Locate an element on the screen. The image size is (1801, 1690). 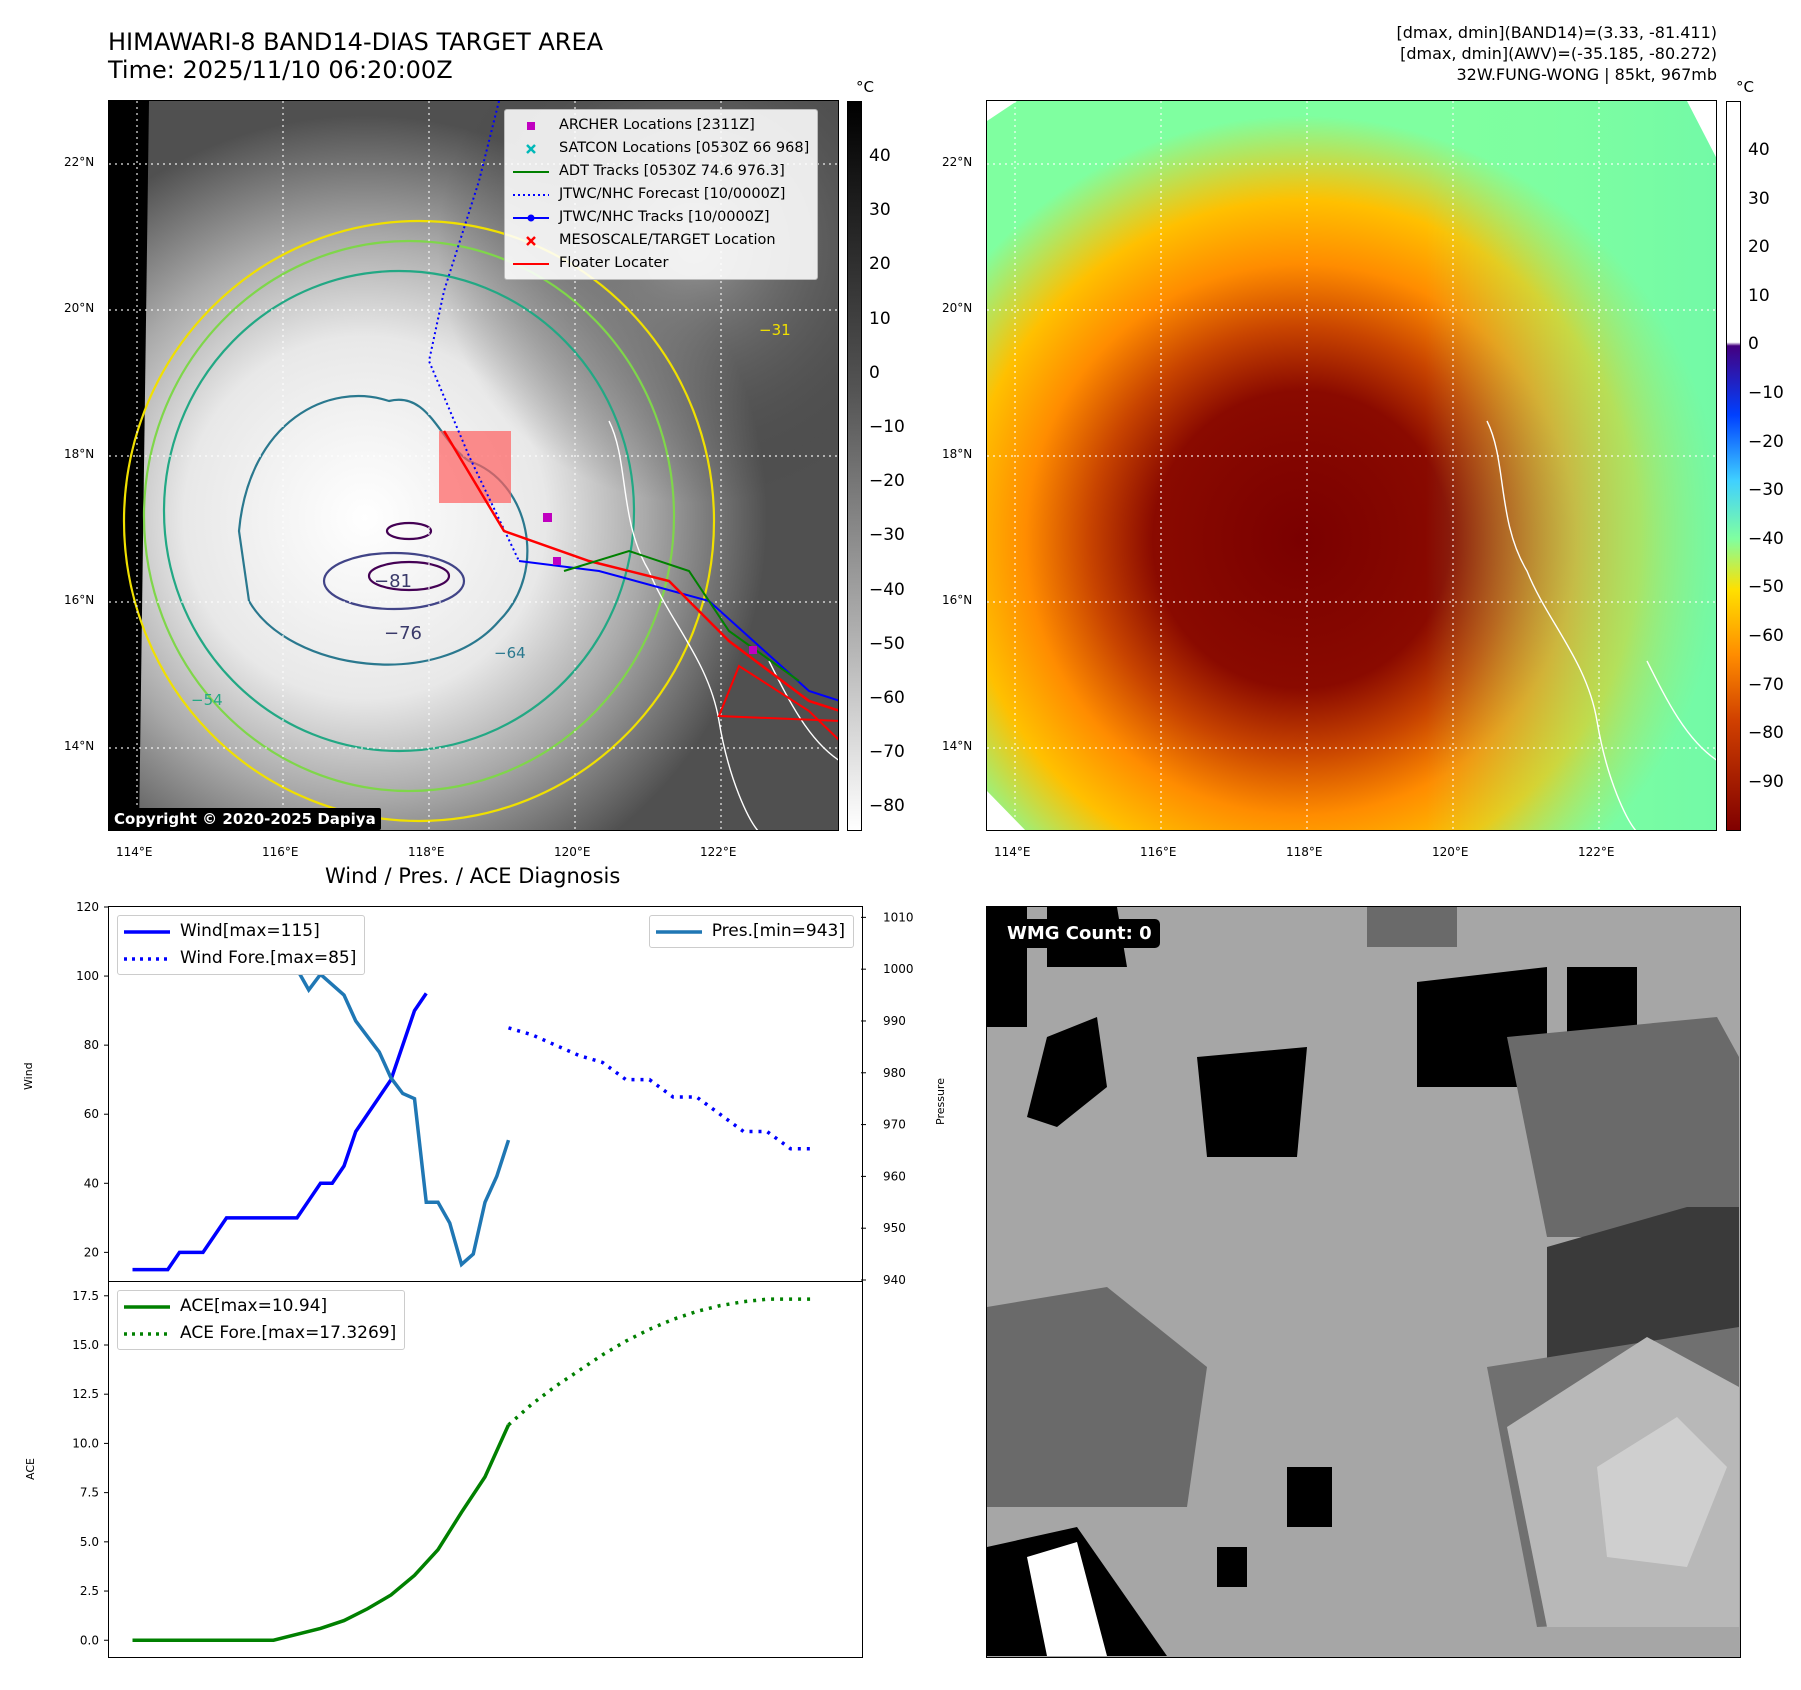
stats-line-1: [dmax, dmin](BAND14)=(3.33, -81.411) is located at coordinates (1557, 32).